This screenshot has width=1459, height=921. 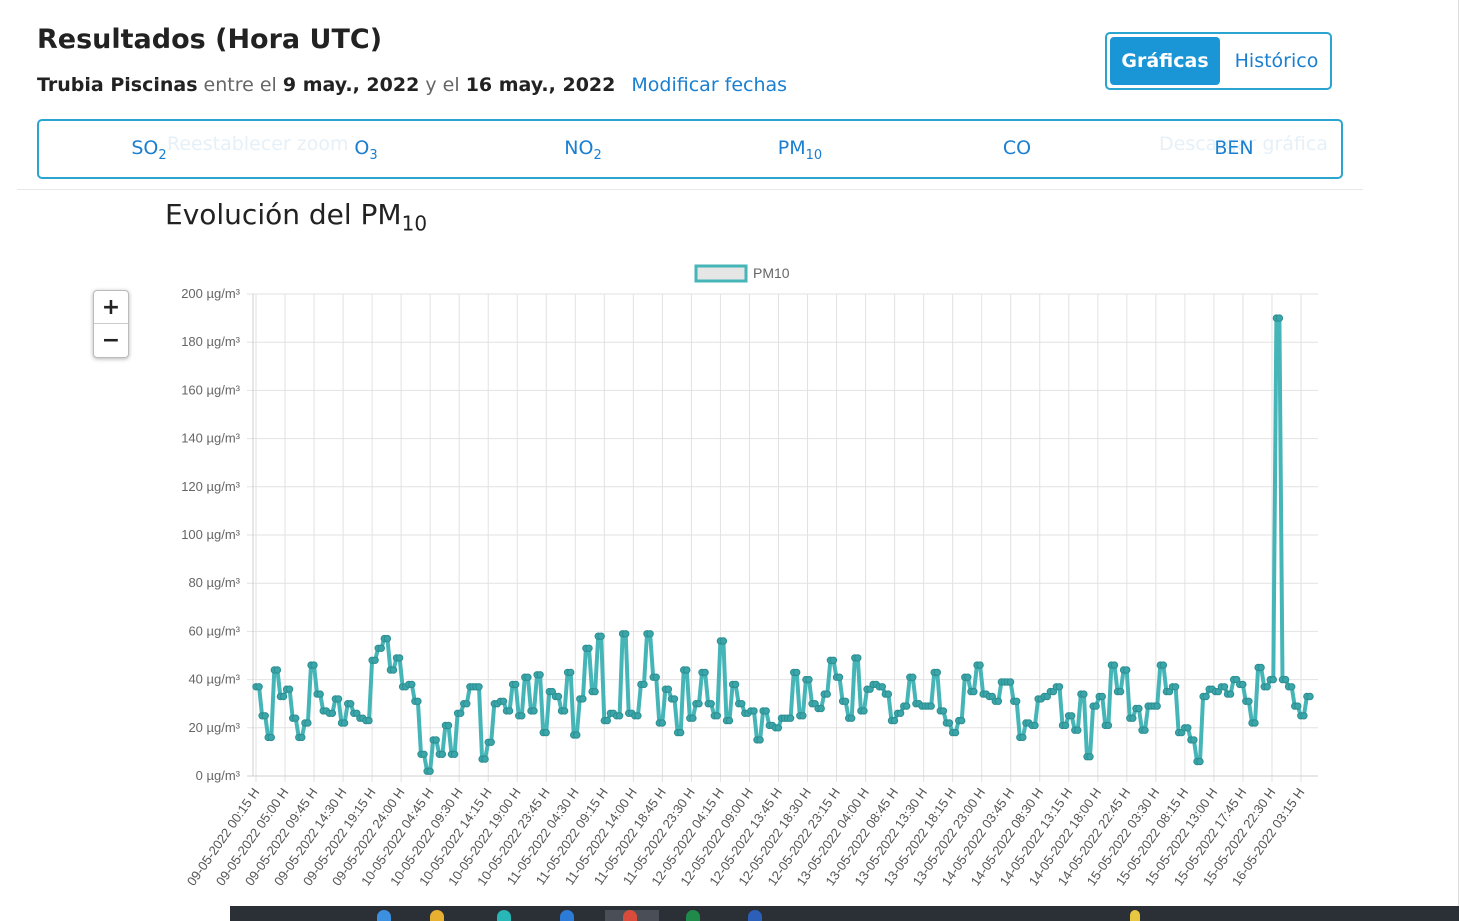 I want to click on legend-label: PM10, so click(x=771, y=273).